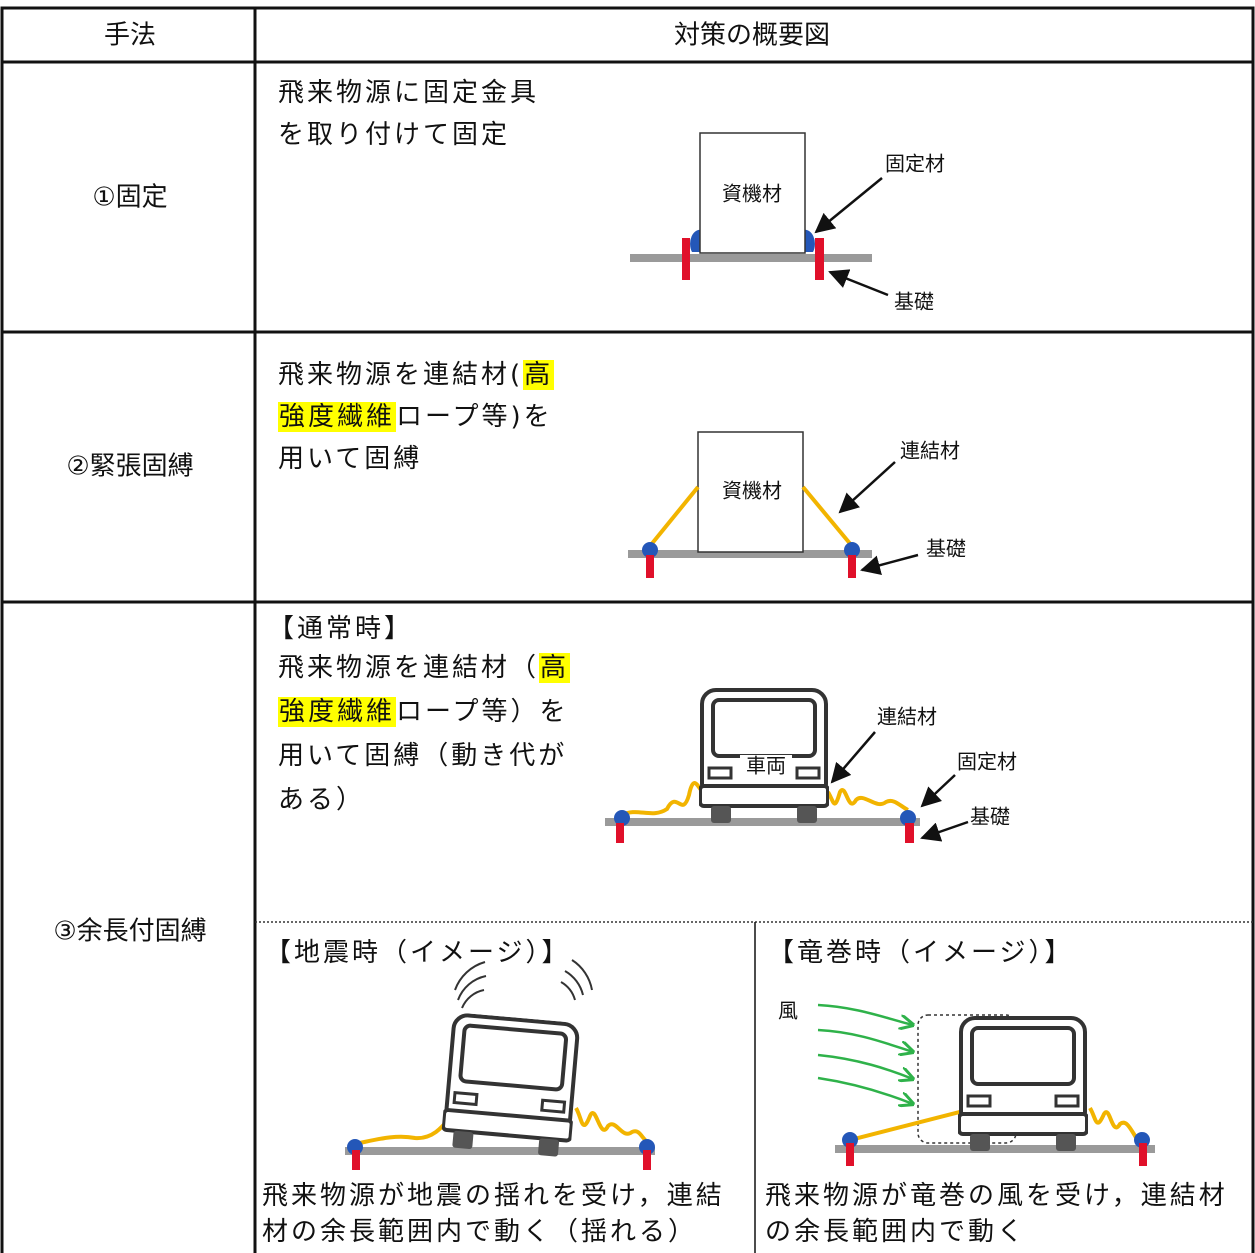 The width and height of the screenshot is (1255, 1253). Describe the element at coordinates (797, 504) in the screenshot. I see `diagram-tension: 資機材 連結材 基礎` at that location.